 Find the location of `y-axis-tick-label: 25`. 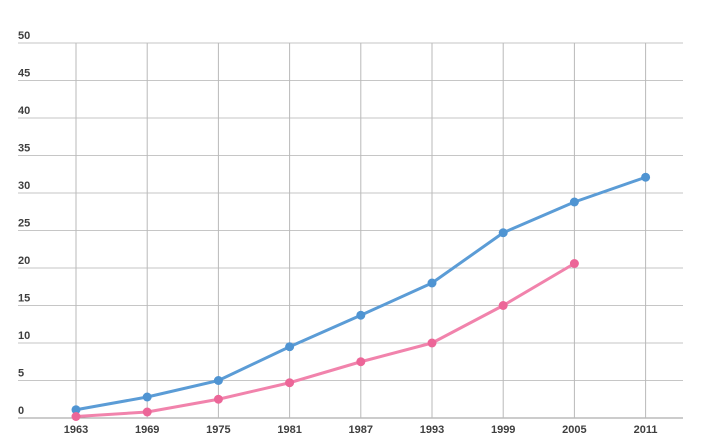

y-axis-tick-label: 25 is located at coordinates (24, 224).